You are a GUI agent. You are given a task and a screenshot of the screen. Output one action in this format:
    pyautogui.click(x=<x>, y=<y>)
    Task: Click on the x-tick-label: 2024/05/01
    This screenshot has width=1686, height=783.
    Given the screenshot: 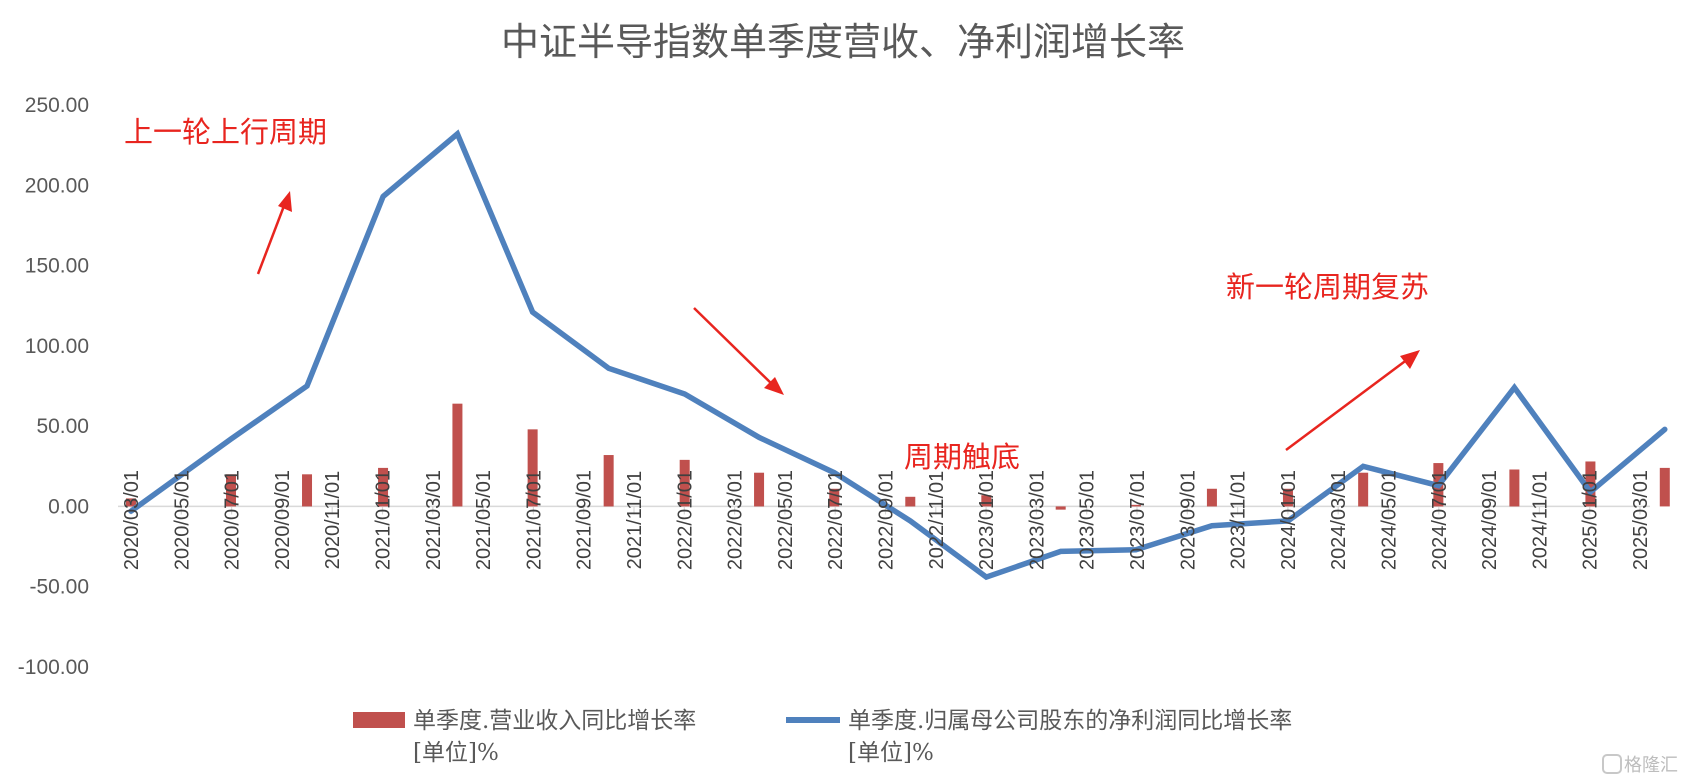 What is the action you would take?
    pyautogui.click(x=1390, y=520)
    